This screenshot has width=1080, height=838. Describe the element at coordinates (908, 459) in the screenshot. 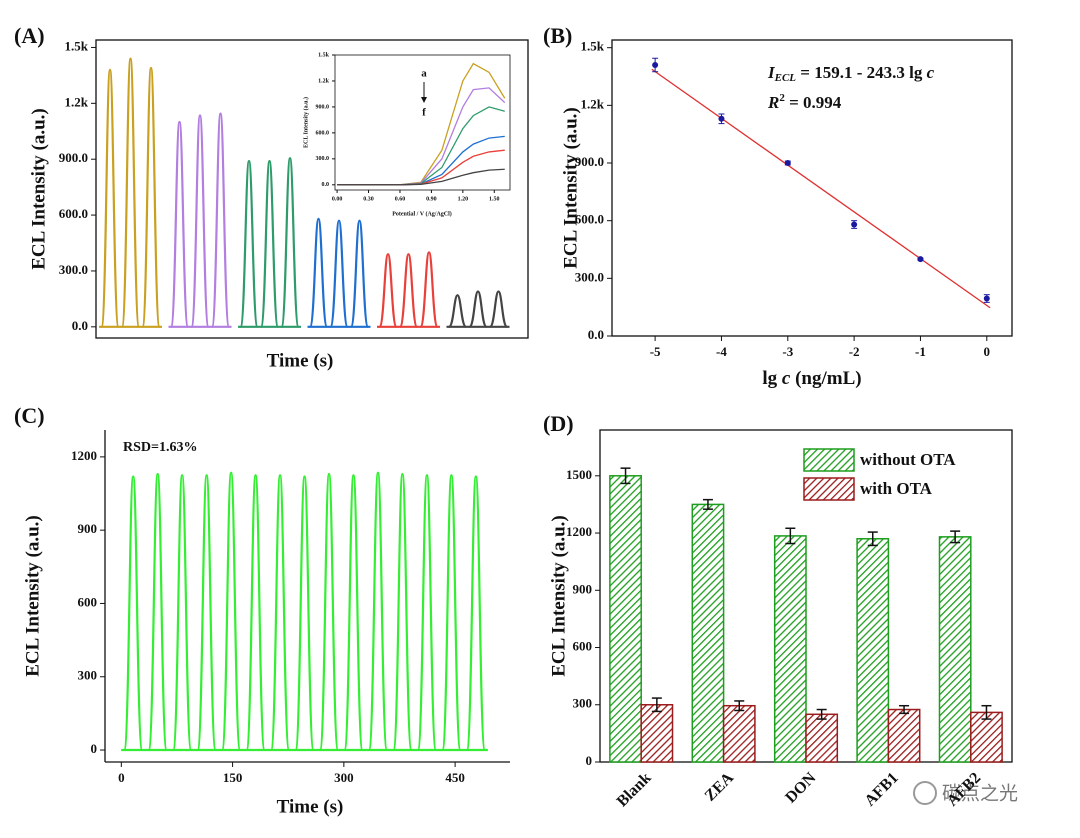

I see `legend-label: without OTA` at that location.